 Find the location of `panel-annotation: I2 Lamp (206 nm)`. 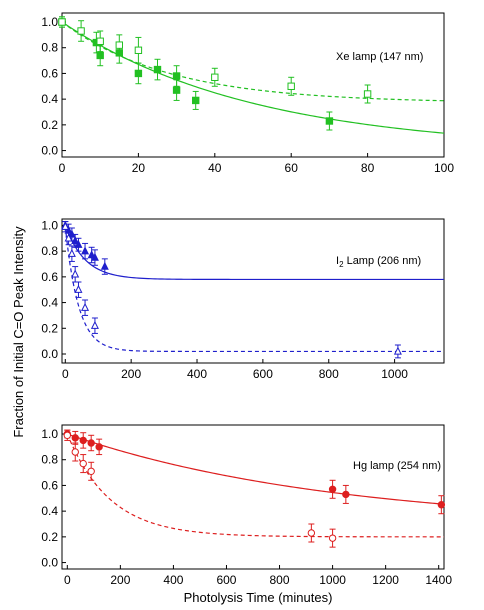

panel-annotation: I2 Lamp (206 nm) is located at coordinates (378, 262).